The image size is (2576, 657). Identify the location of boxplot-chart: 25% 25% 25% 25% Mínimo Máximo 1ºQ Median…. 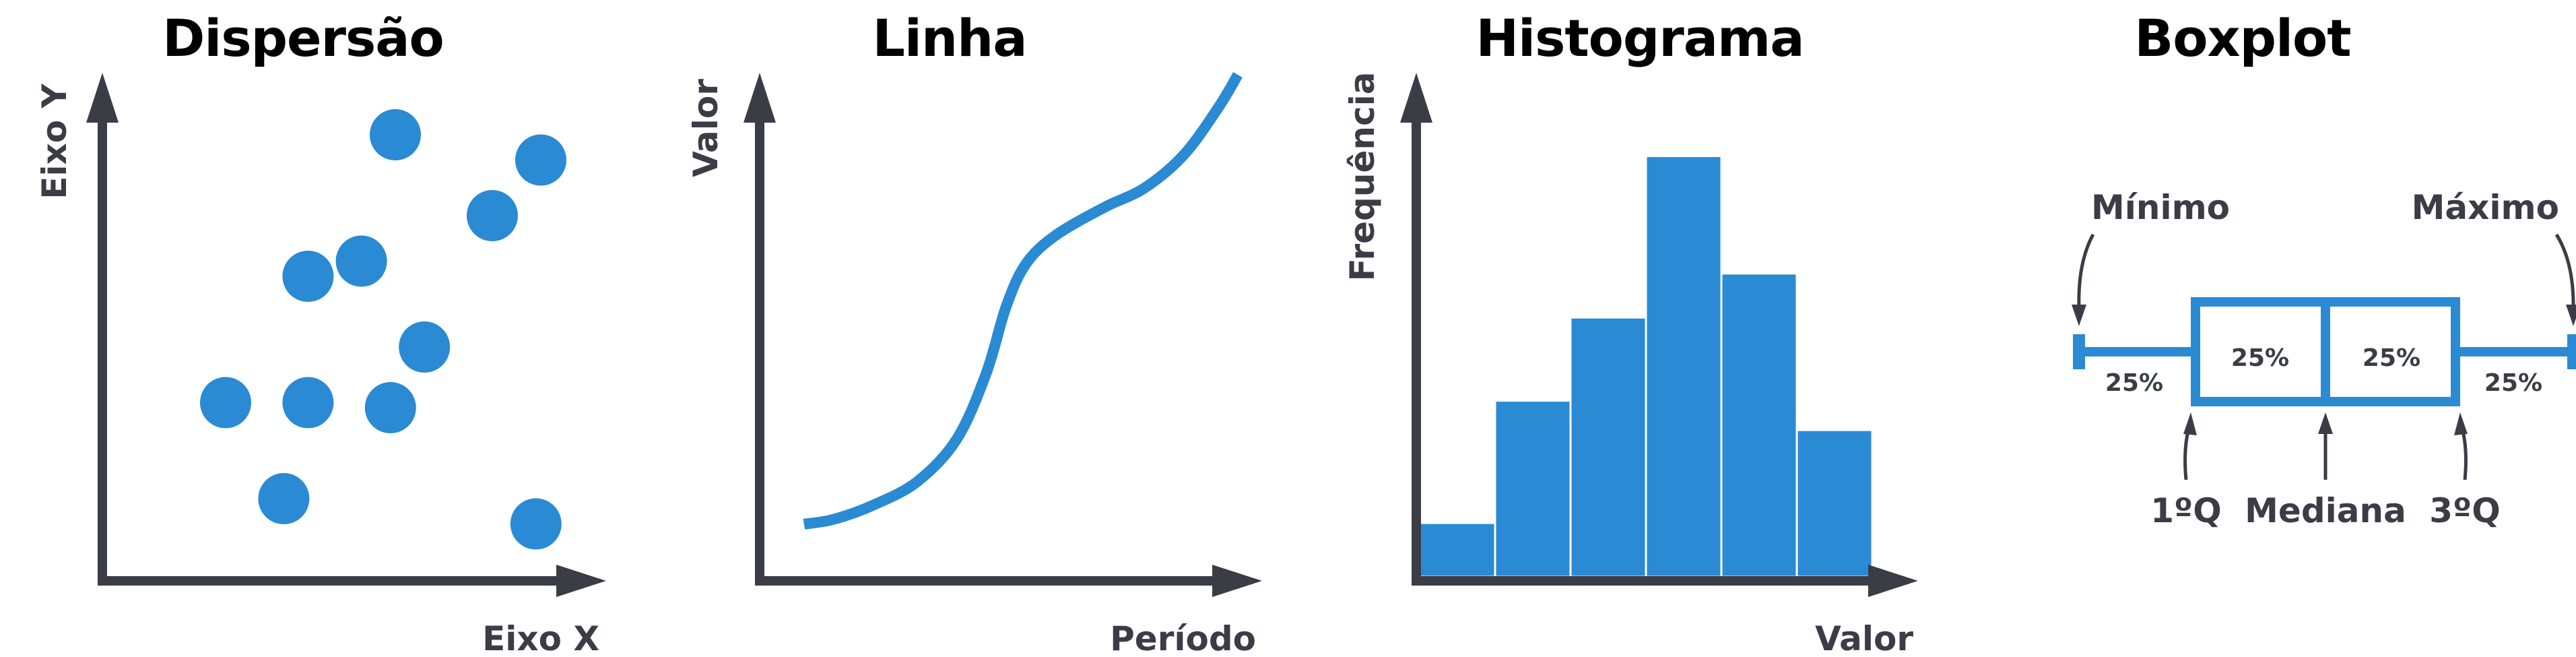
(2324, 359).